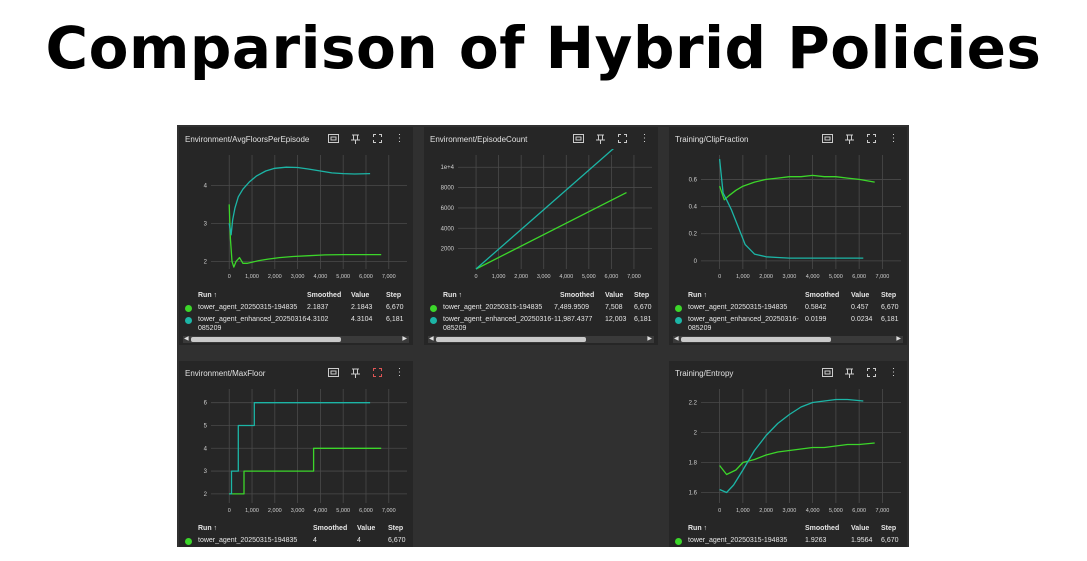 The height and width of the screenshot is (561, 1087). What do you see at coordinates (572, 307) in the screenshot?
I see `run-smoothed: 7,489.9509` at bounding box center [572, 307].